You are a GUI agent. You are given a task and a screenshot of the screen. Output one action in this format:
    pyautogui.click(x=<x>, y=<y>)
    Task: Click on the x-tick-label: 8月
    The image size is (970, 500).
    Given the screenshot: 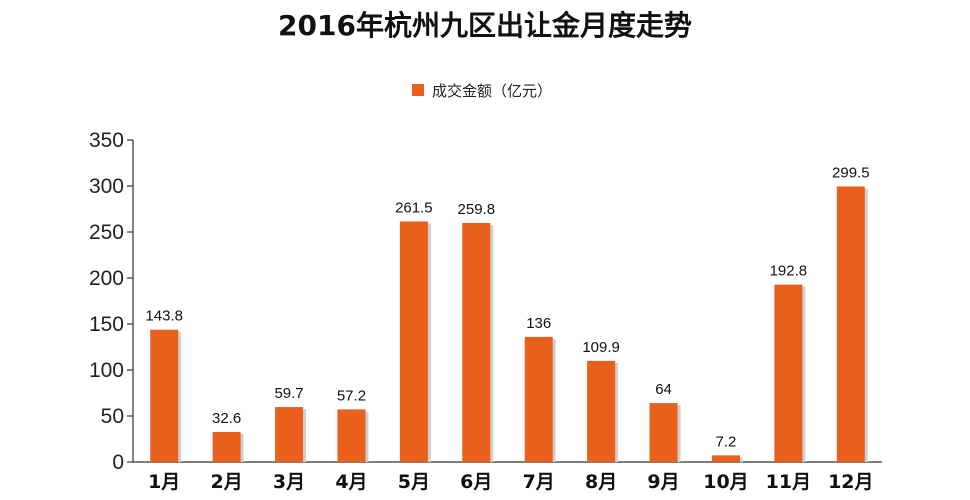 What is the action you would take?
    pyautogui.click(x=601, y=482)
    